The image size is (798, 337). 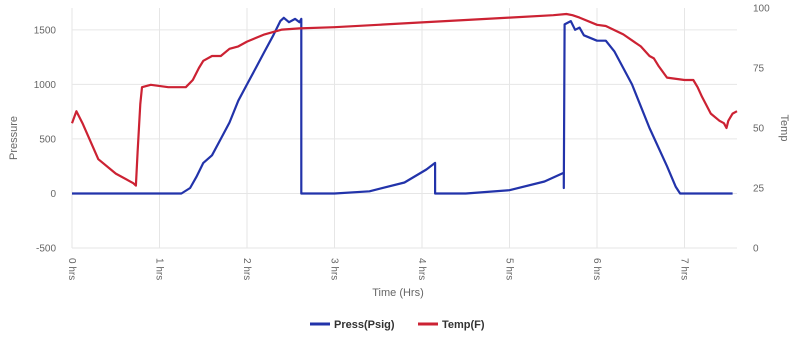 What do you see at coordinates (45, 30) in the screenshot?
I see `y-left-tick-label: 1500` at bounding box center [45, 30].